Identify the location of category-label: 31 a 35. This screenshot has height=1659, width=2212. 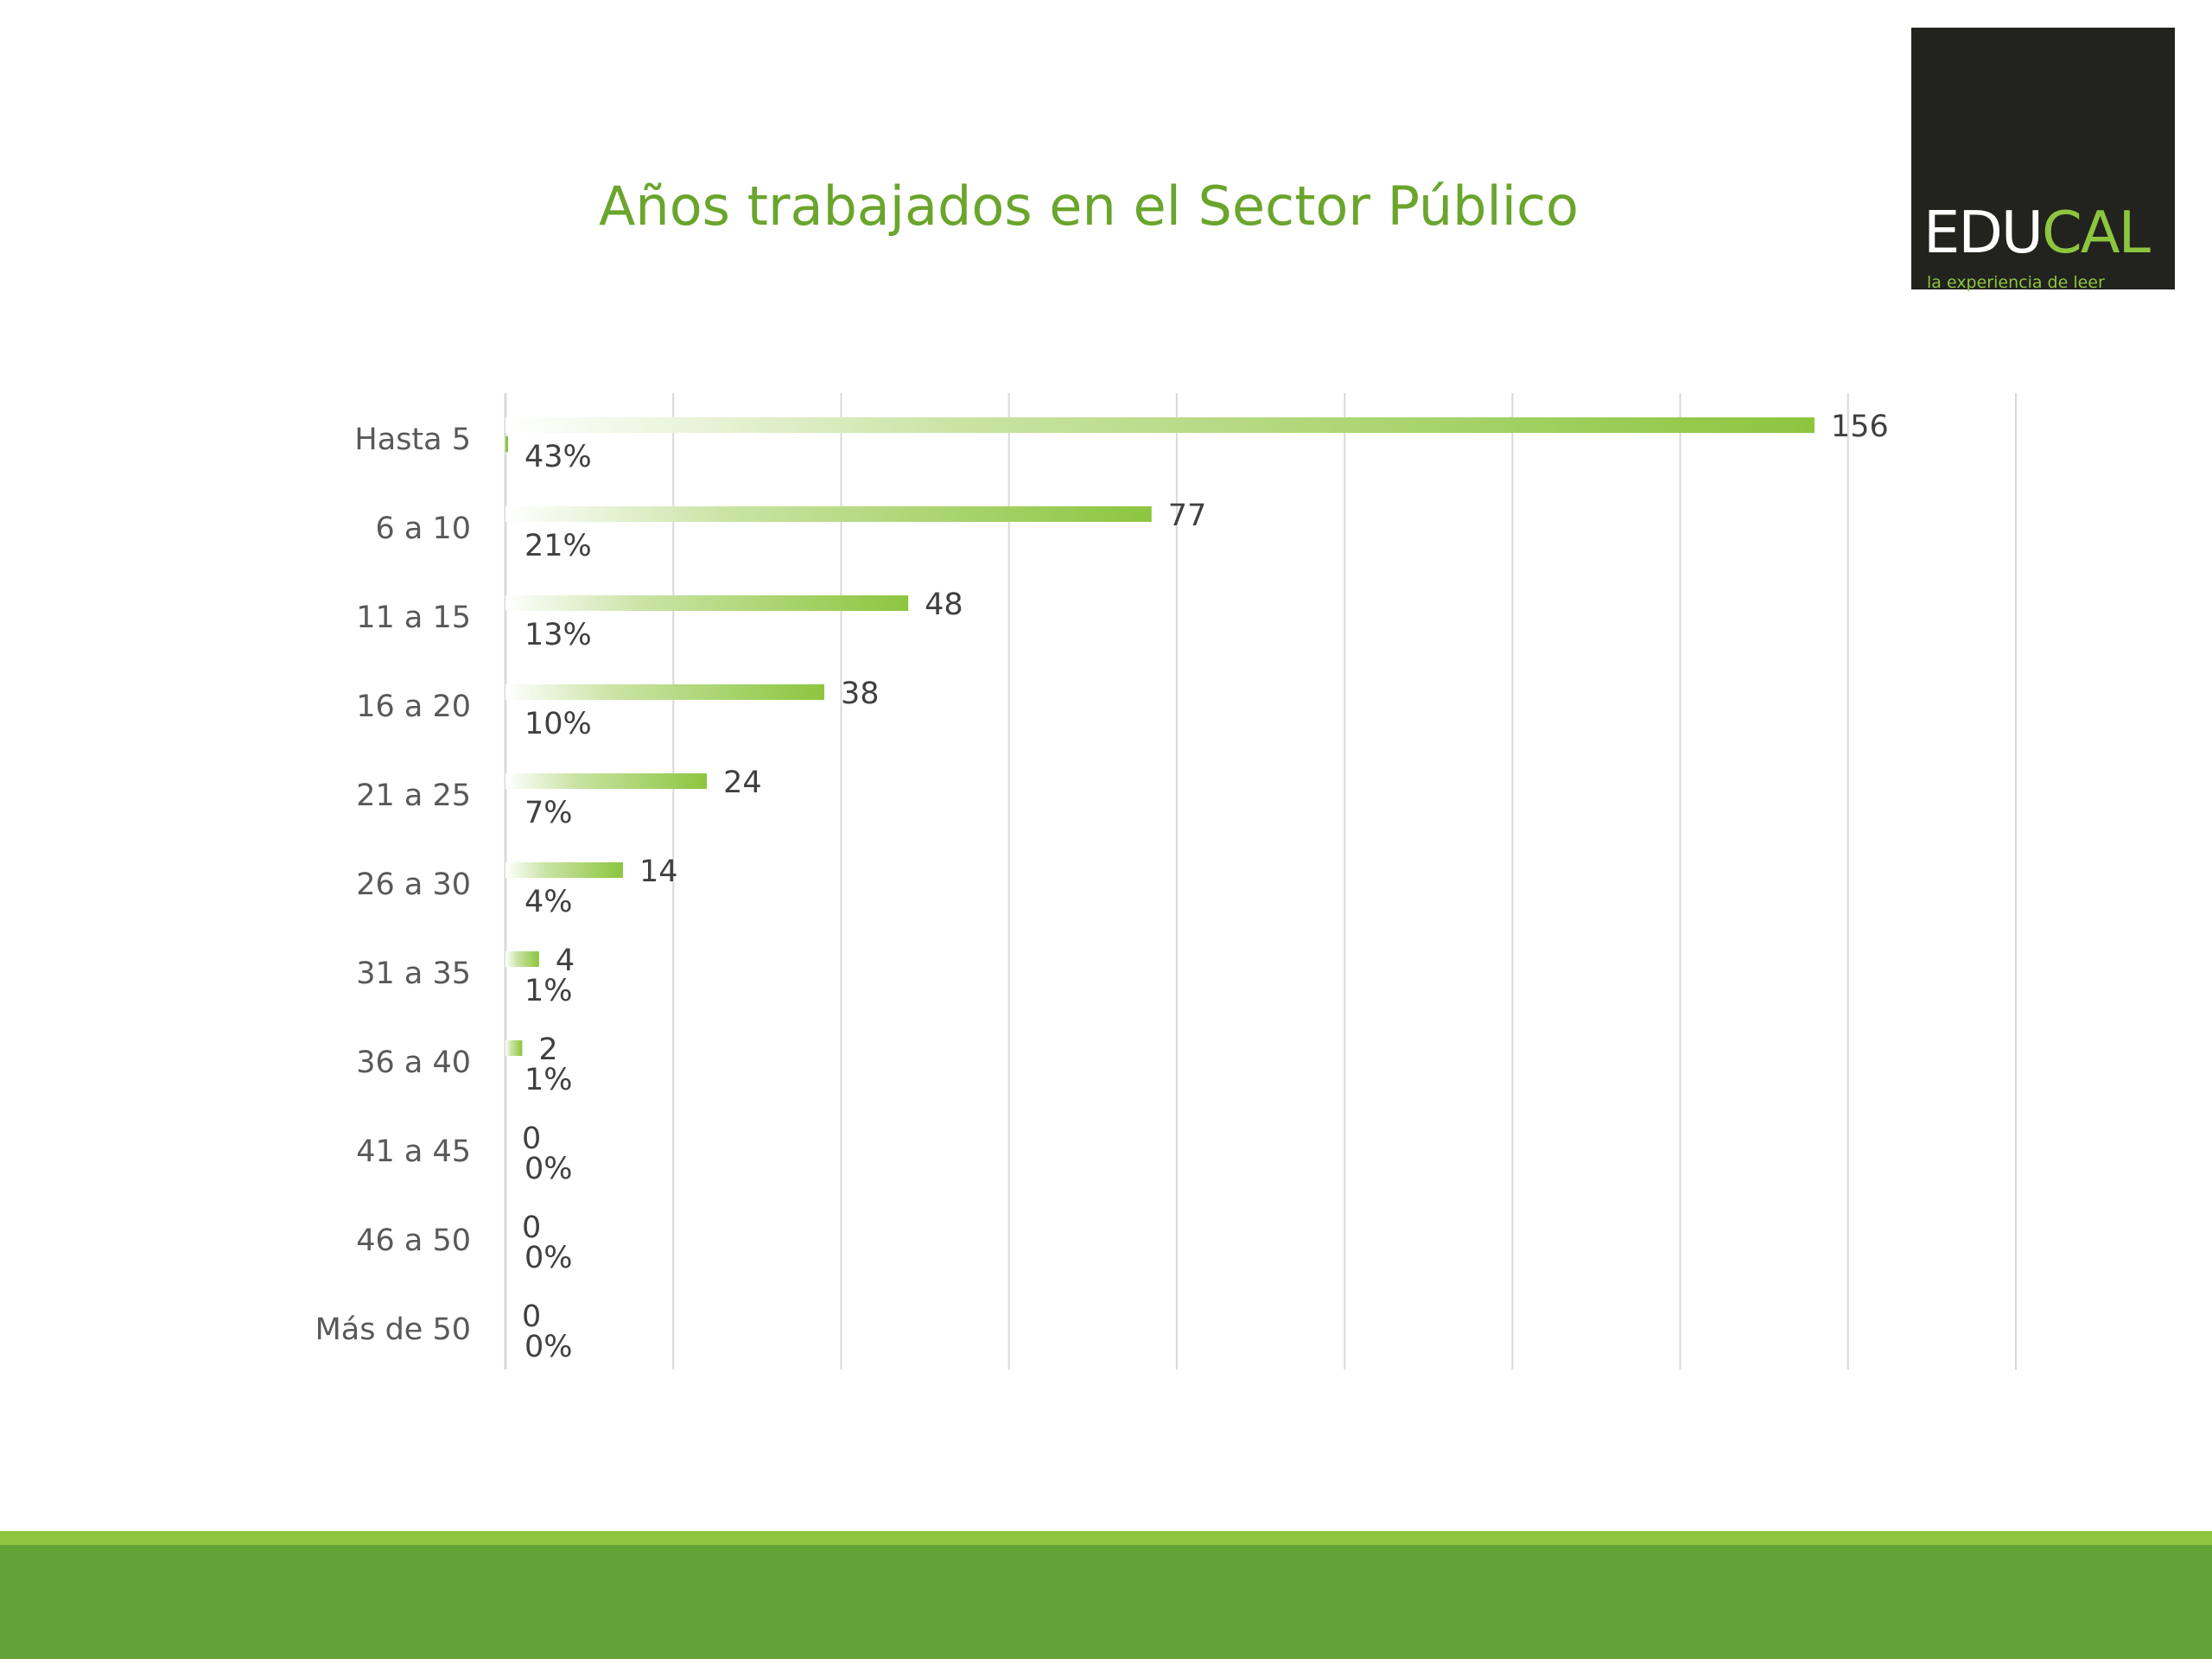
(413, 974).